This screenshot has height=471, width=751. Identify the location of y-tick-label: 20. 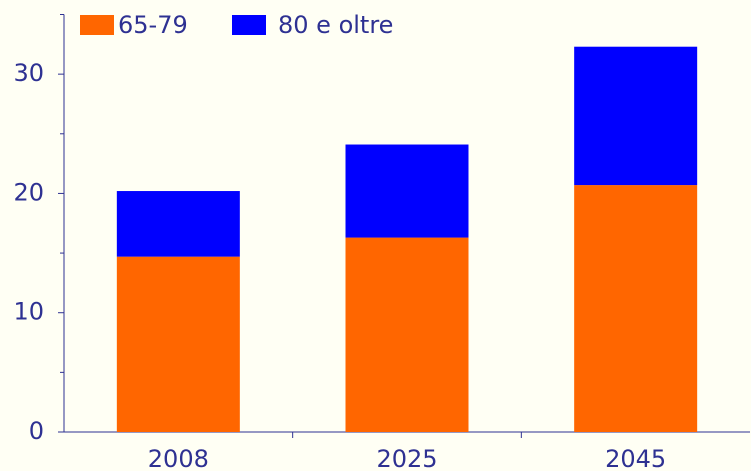
(28, 192).